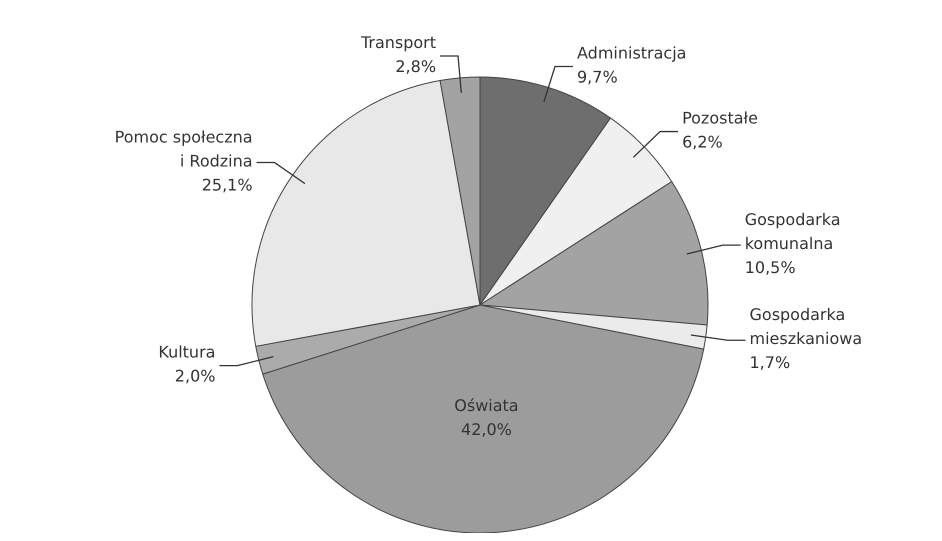  I want to click on data-label: 25,1%, so click(227, 185).